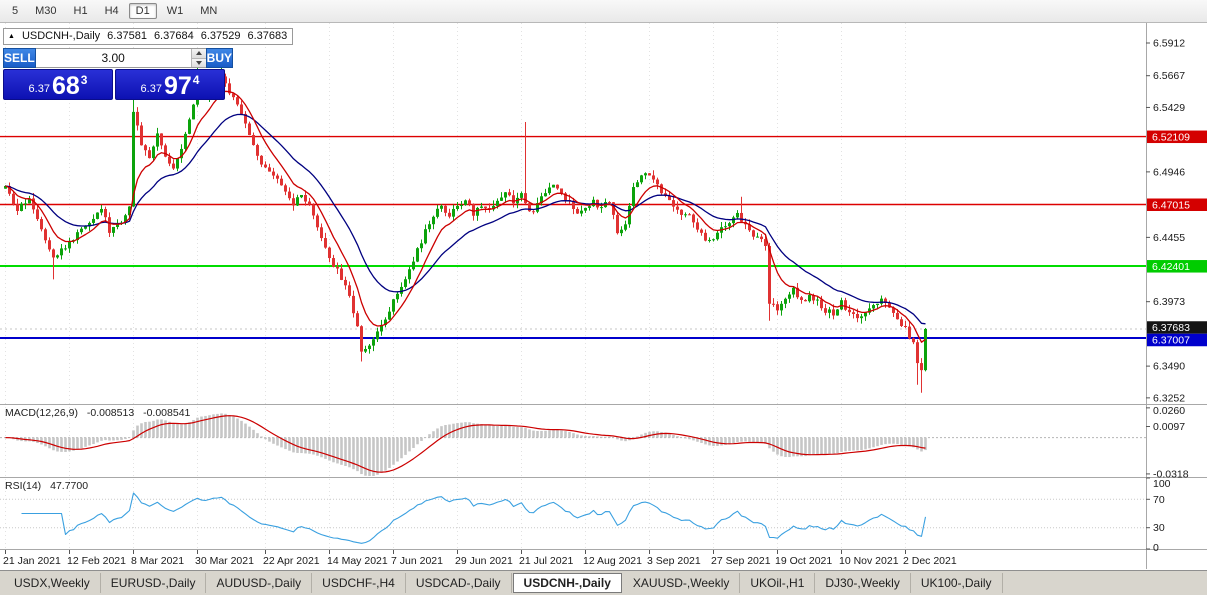  I want to click on volume-input, so click(113, 58).